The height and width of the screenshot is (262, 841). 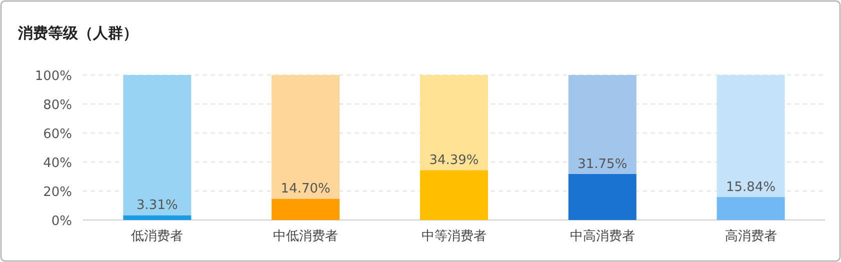 I want to click on y-tick-label: 0%, so click(x=61, y=221).